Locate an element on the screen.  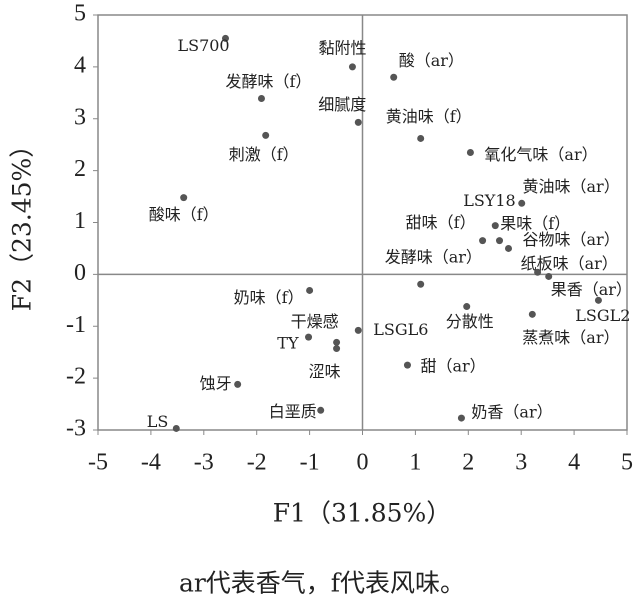
point-label: 刺激（f） is located at coordinates (264, 154).